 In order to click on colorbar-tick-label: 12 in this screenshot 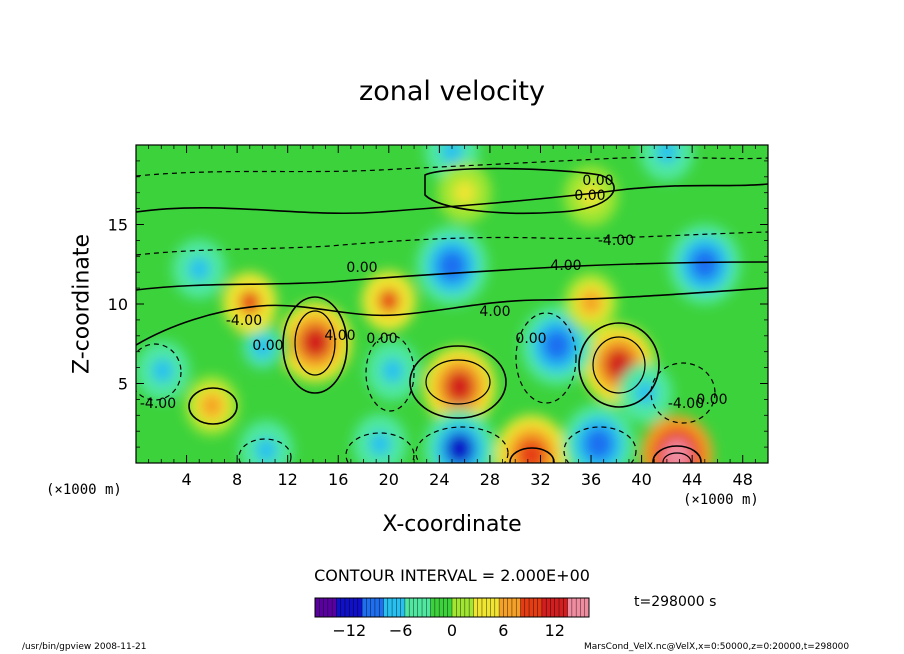, I will do `click(555, 630)`.